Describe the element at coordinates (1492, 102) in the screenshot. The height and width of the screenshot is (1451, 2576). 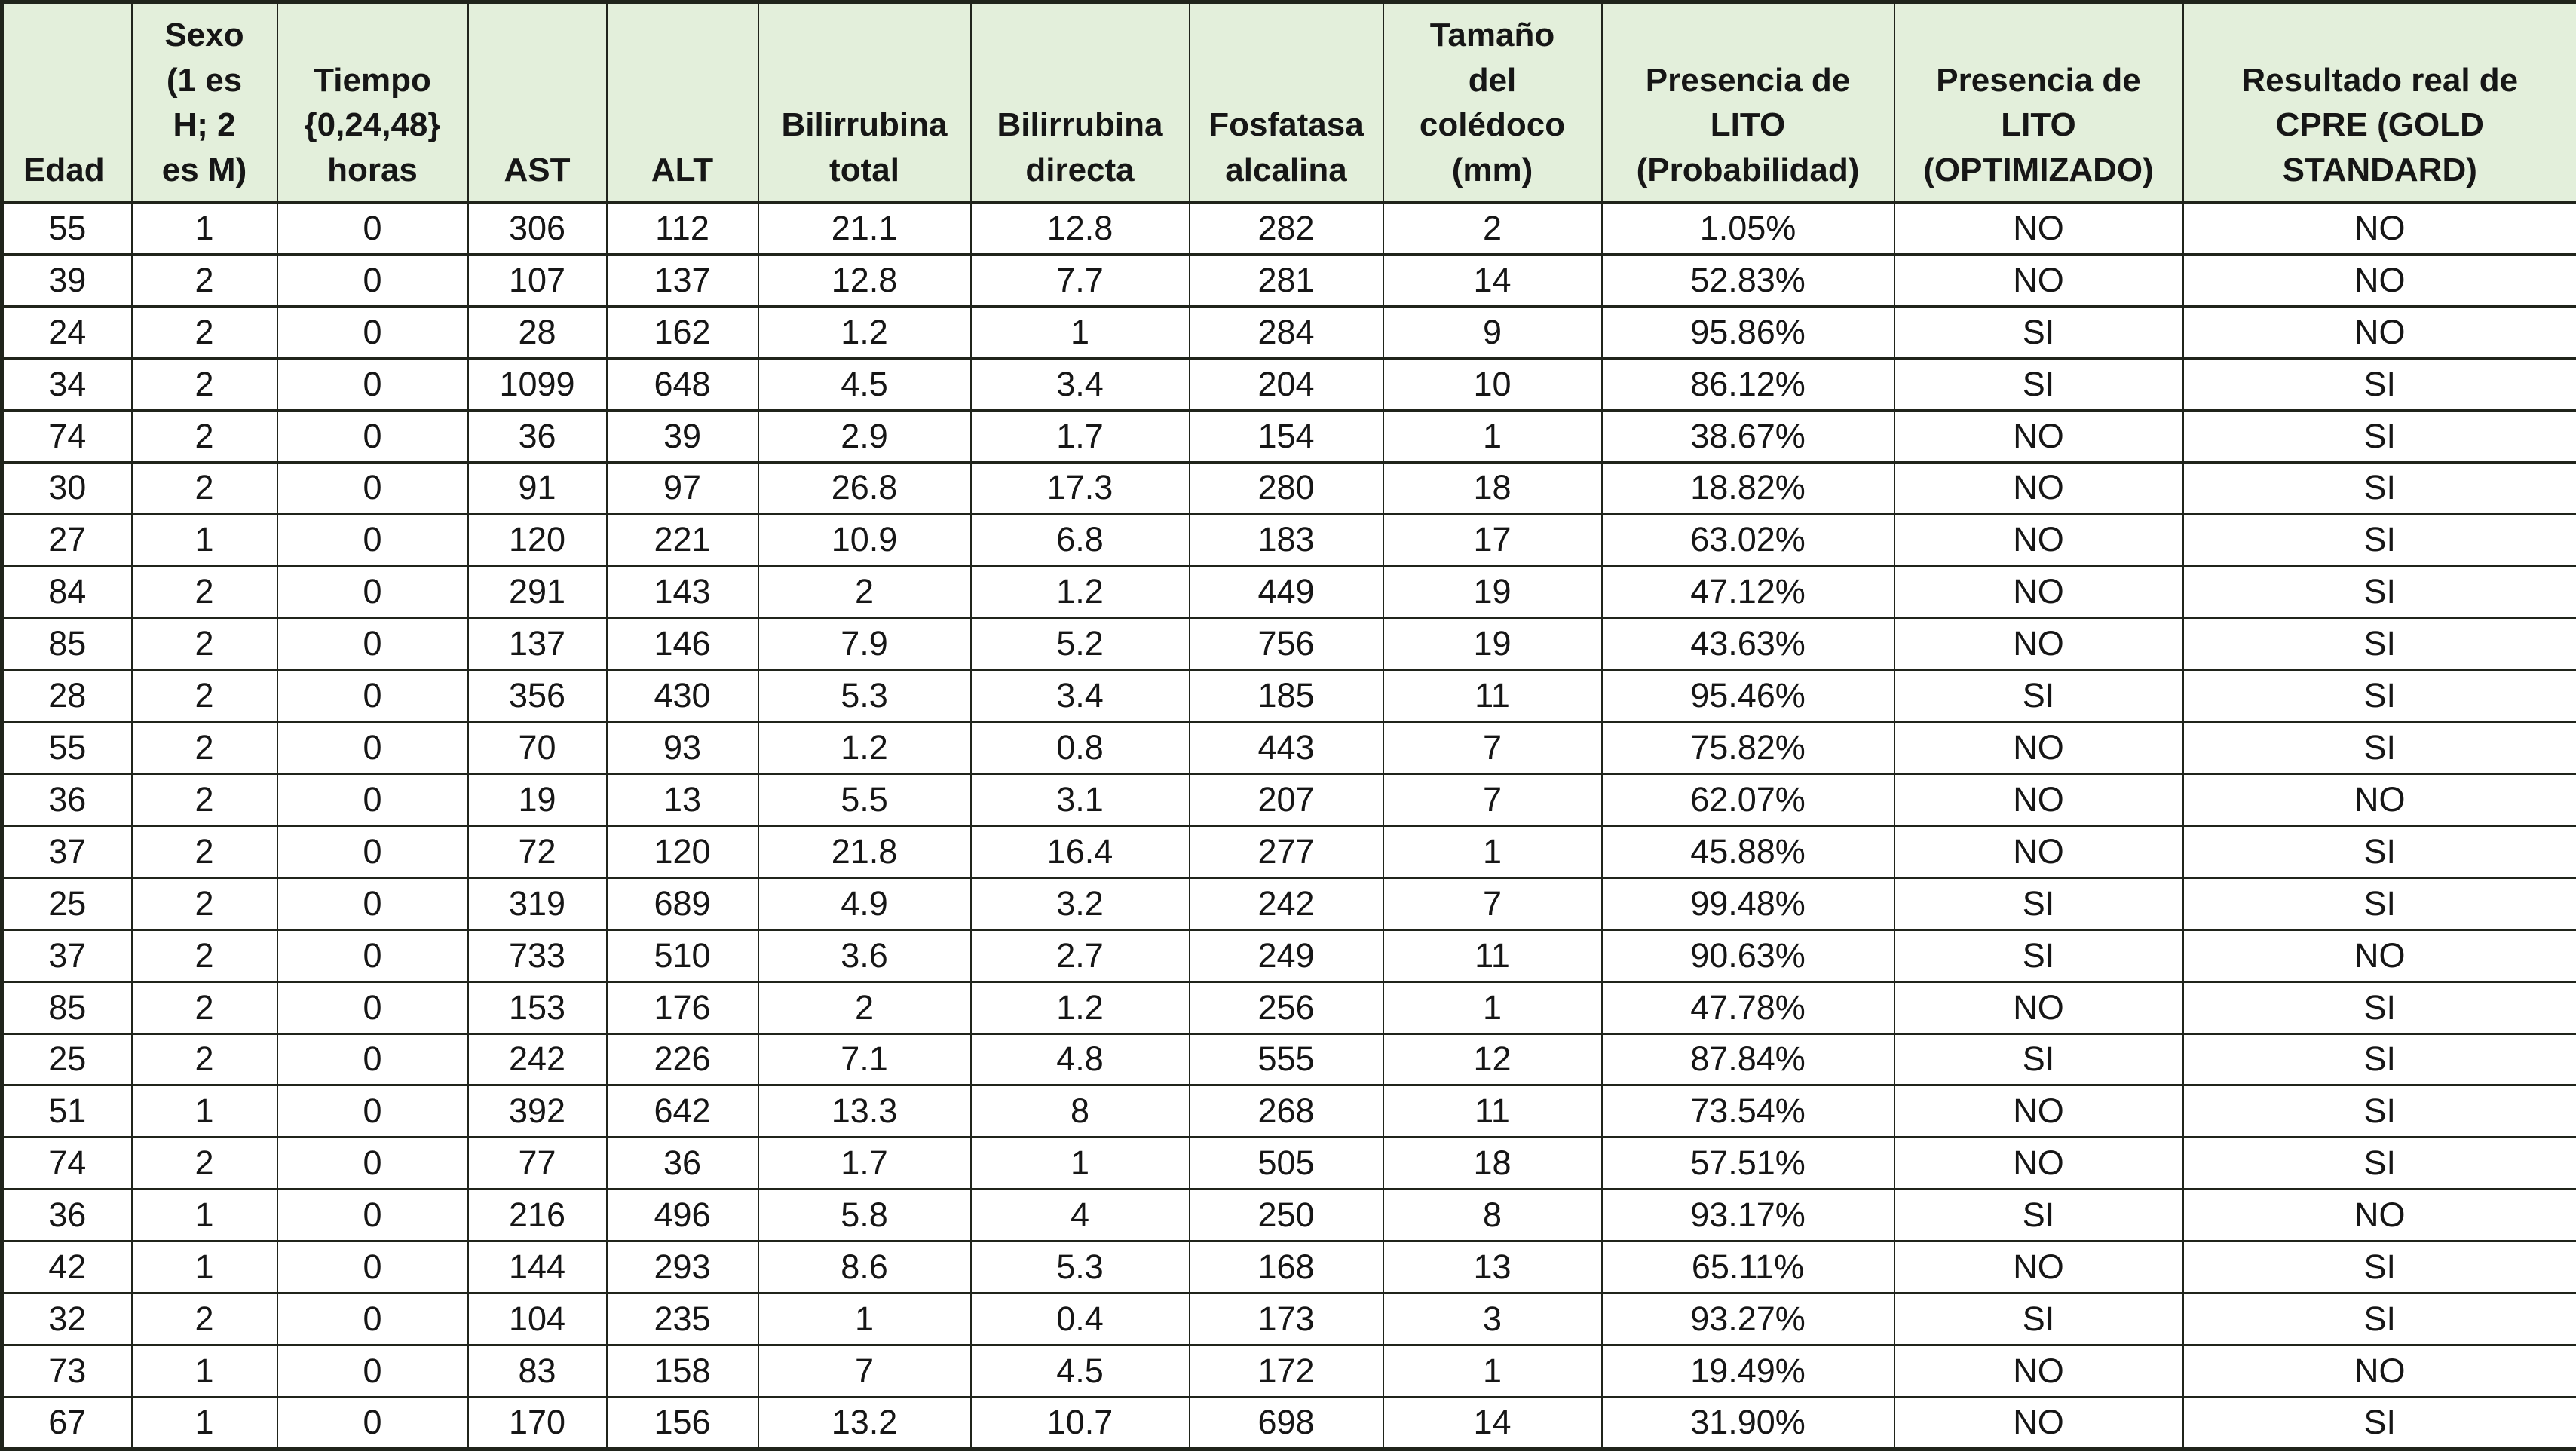
I see `column-header-tamano-coledoco: Tamaño del colédoco (mm)` at that location.